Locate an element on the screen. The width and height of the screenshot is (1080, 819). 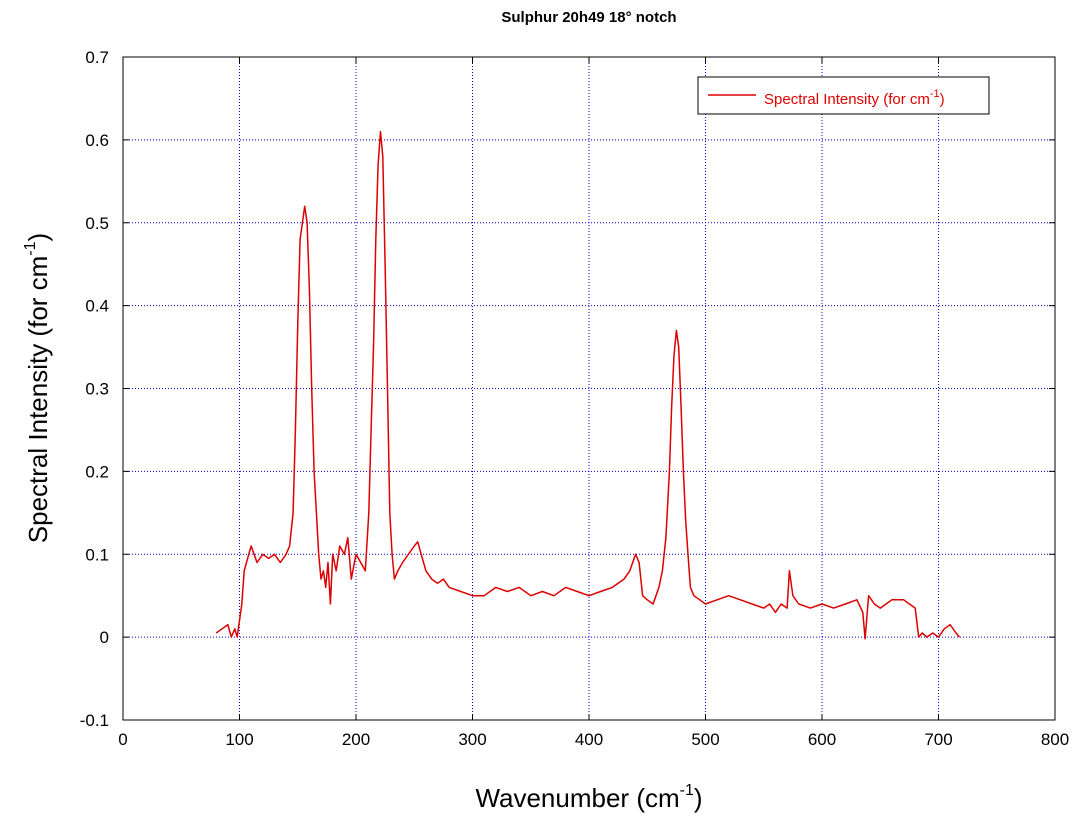
x-tick-labels: 0 100 200 300 400 500 600 700 800 is located at coordinates (593, 739).